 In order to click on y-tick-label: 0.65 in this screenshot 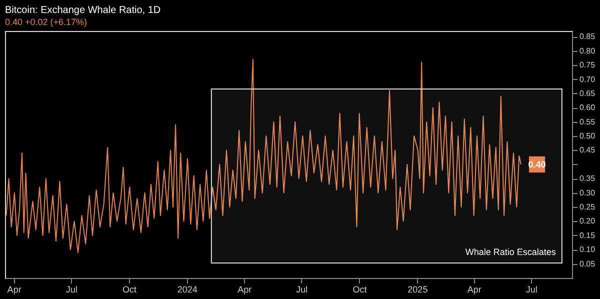, I will do `click(588, 93)`.